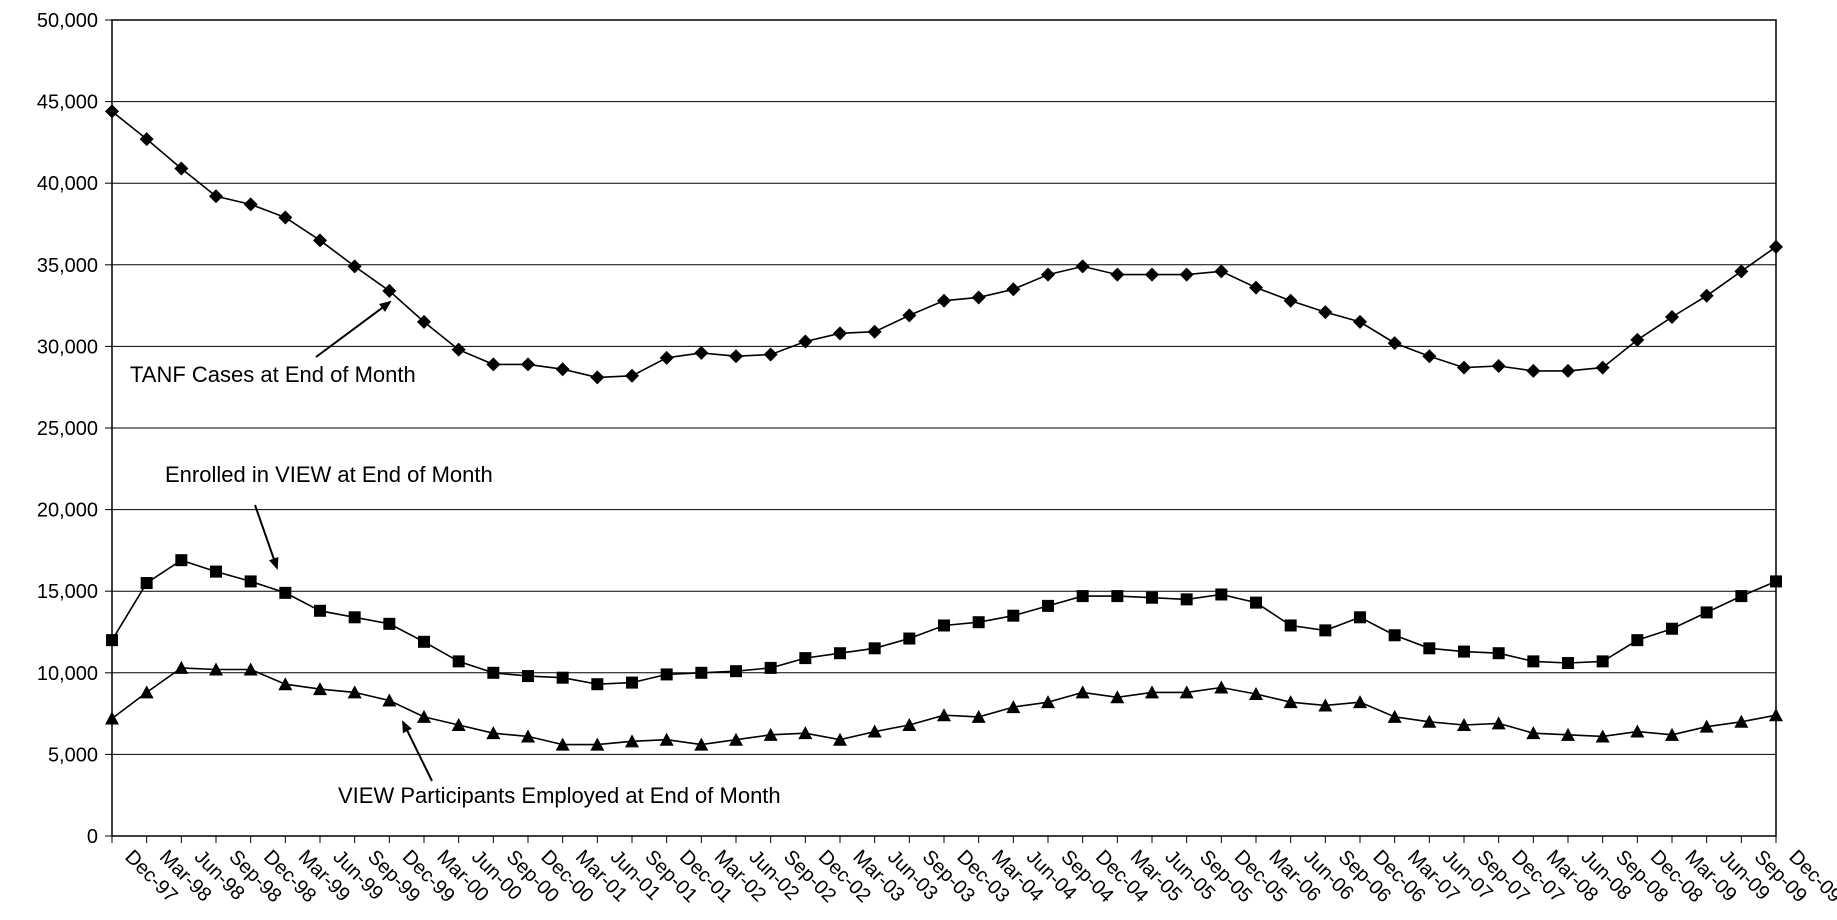 The image size is (1837, 920). I want to click on y-tick-label: 35,000, so click(67, 266).